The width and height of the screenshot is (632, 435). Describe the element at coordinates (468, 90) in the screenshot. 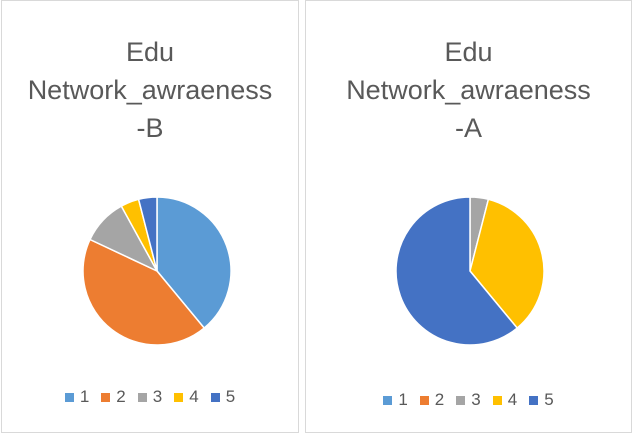

I see `chart-title: Edu Network_awraeness-A` at that location.